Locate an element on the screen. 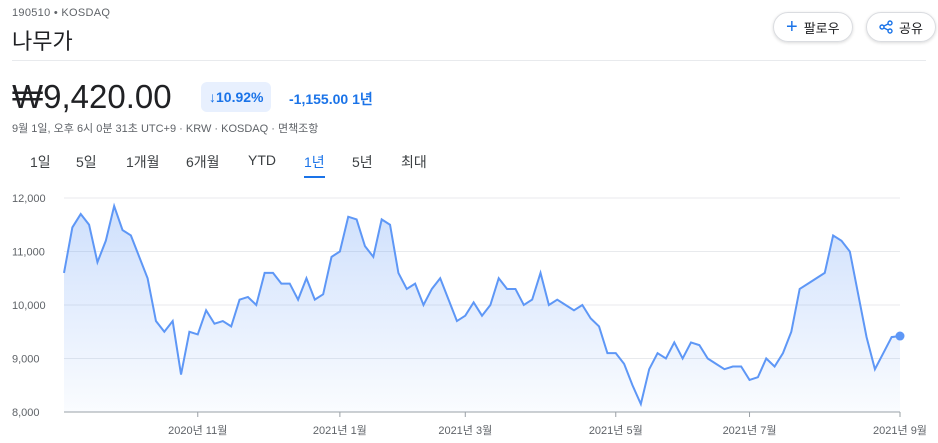 The width and height of the screenshot is (938, 443). y-tick-label: 8,000 is located at coordinates (26, 413).